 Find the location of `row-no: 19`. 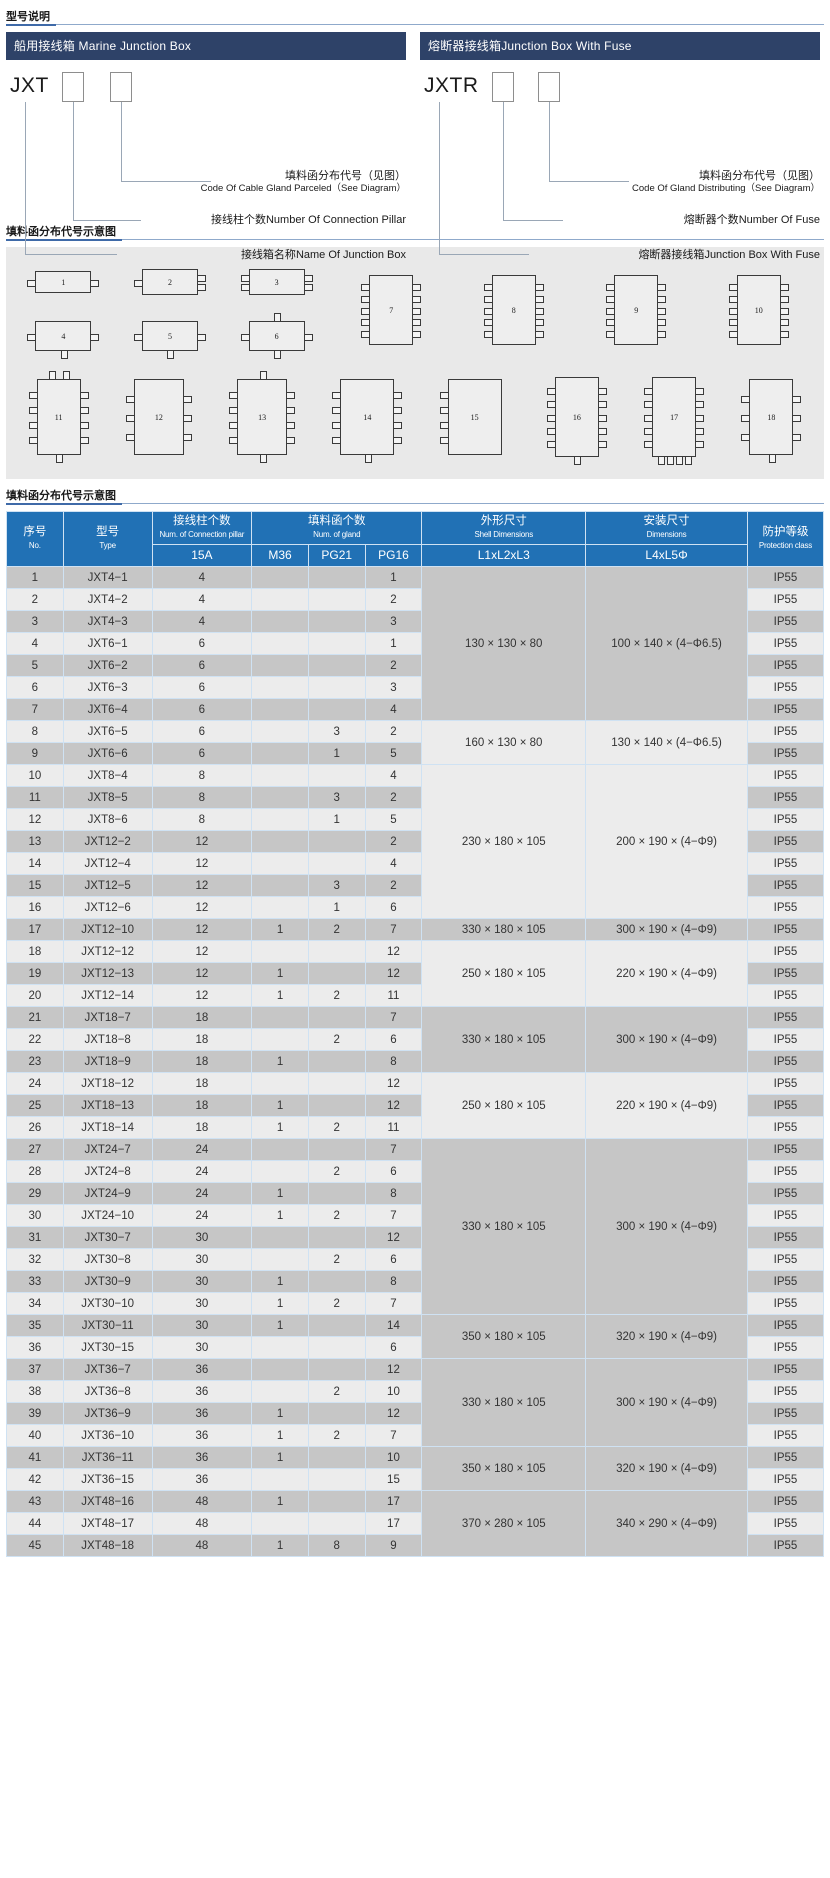

row-no: 19 is located at coordinates (35, 973).